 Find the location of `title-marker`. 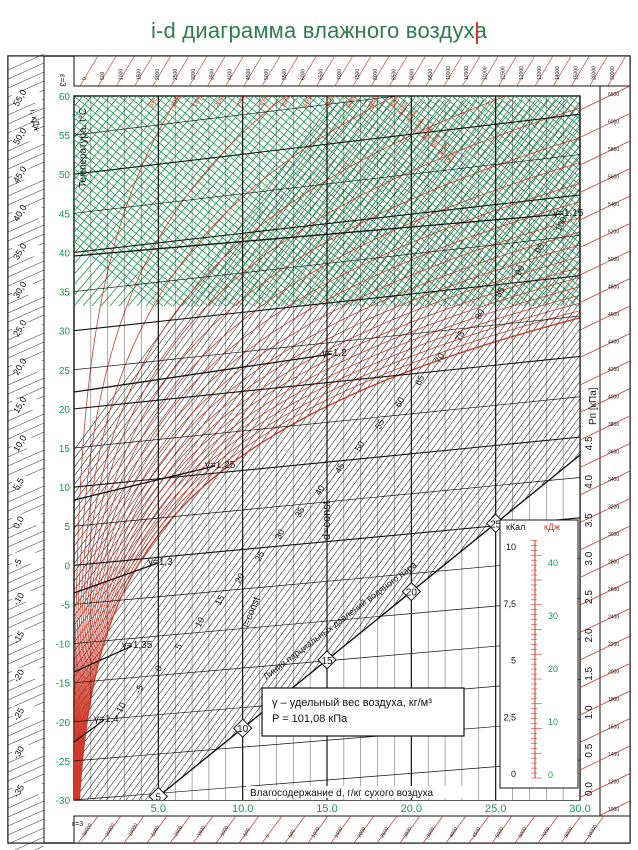

title-marker is located at coordinates (477, 33).